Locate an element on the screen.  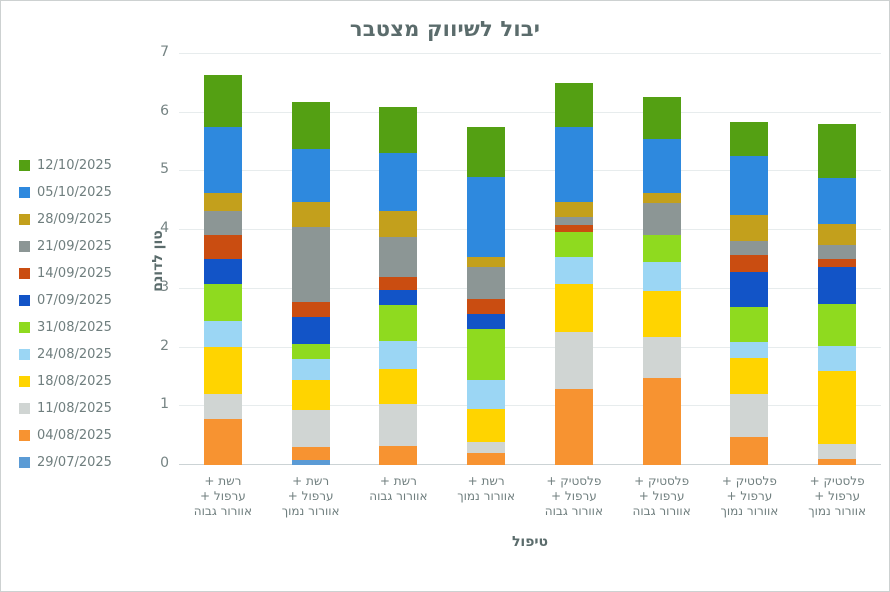
legend-label: 24/08/2025 is located at coordinates (74, 354).